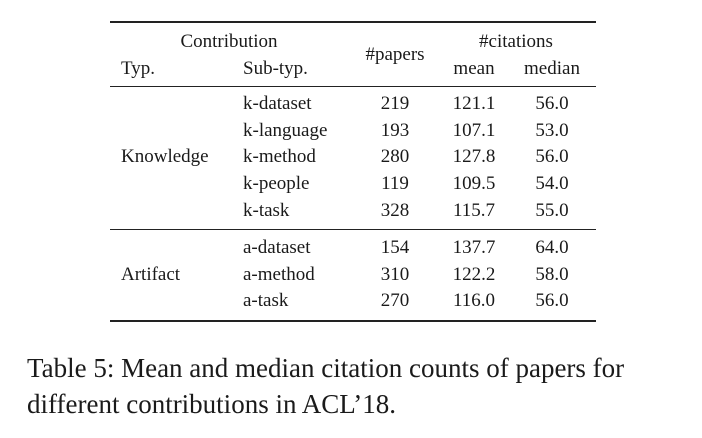 This screenshot has width=702, height=438. Describe the element at coordinates (229, 41) in the screenshot. I see `header-contribution: Contribution` at that location.